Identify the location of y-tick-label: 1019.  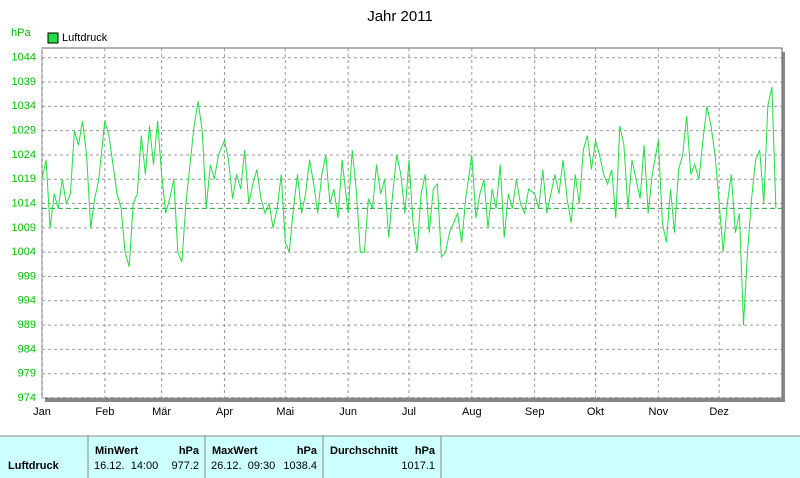
(24, 179).